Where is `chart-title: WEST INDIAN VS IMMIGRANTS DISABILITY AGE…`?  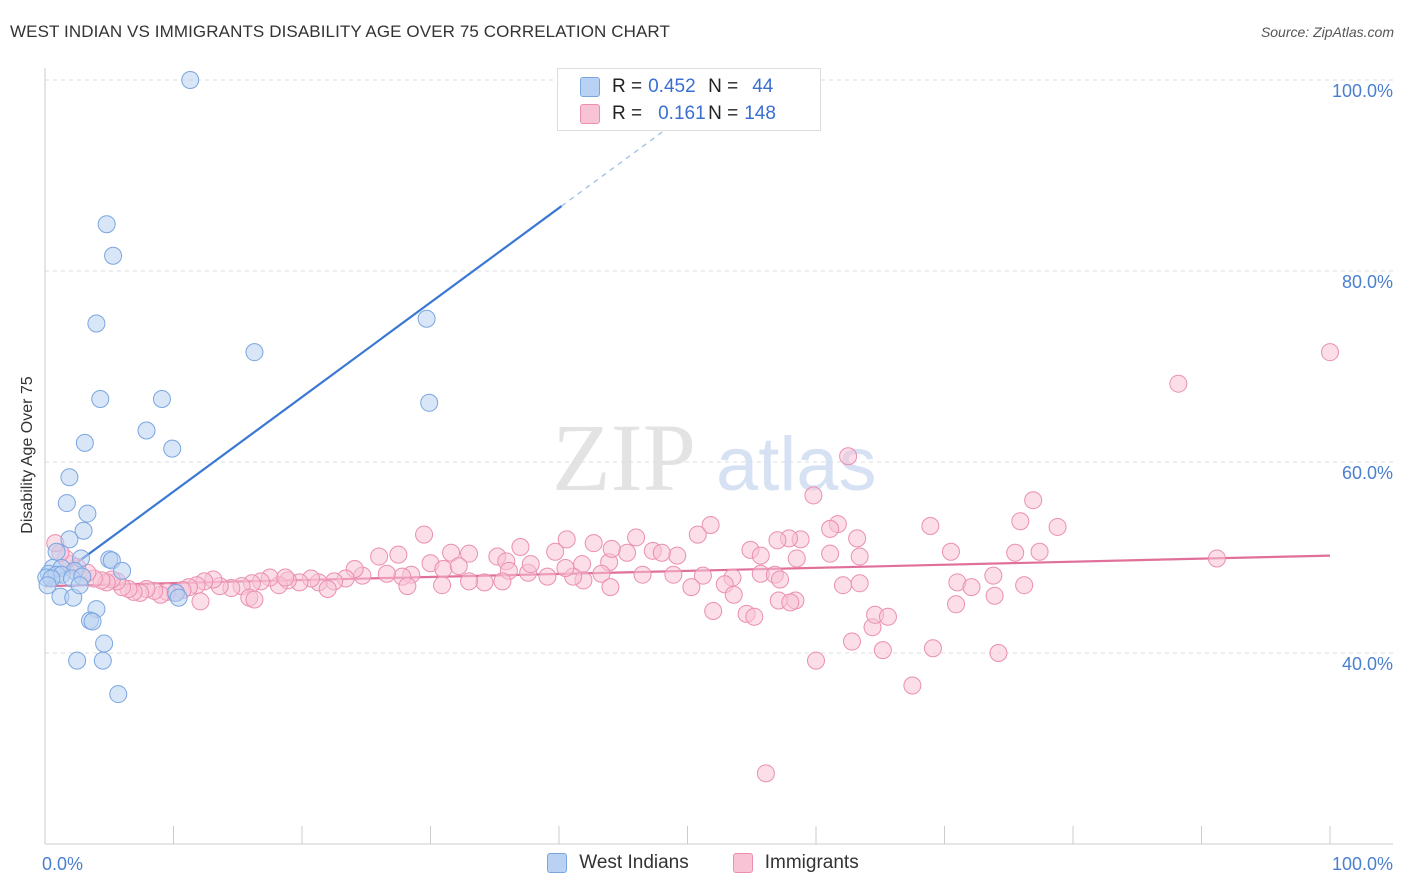
chart-title: WEST INDIAN VS IMMIGRANTS DISABILITY AGE… is located at coordinates (340, 31).